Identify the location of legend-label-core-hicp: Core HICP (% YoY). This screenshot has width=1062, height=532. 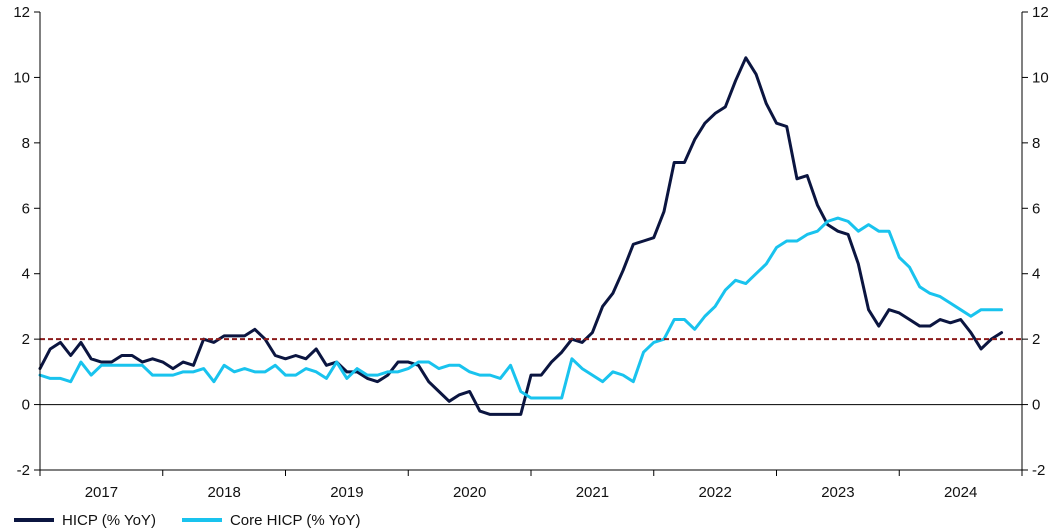
(295, 520).